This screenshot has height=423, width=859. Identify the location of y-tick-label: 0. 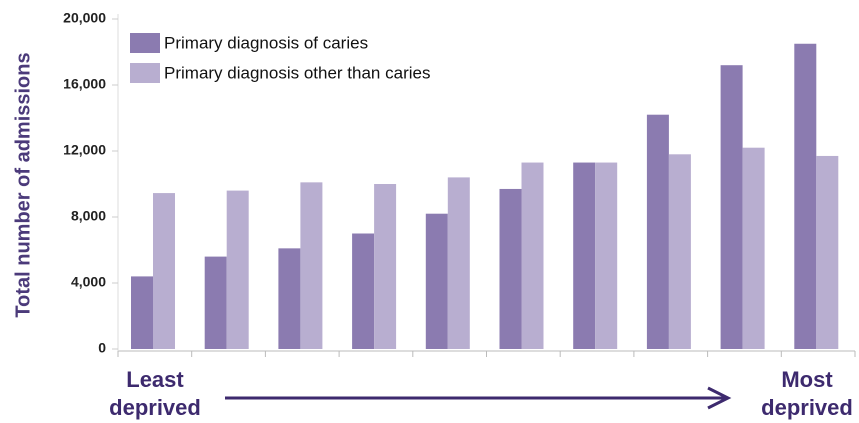
(102, 348).